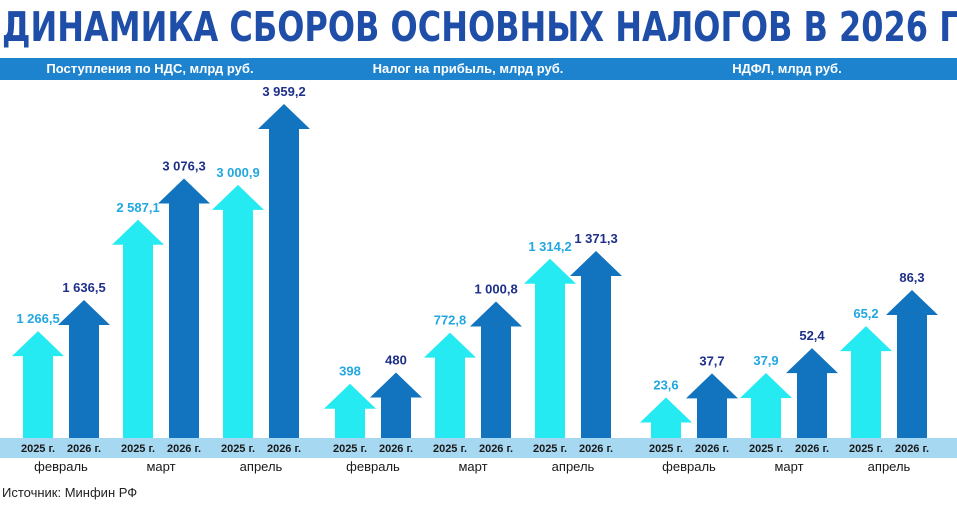  I want to click on year-label-p0-m1-s1: 2026 г., so click(184, 449).